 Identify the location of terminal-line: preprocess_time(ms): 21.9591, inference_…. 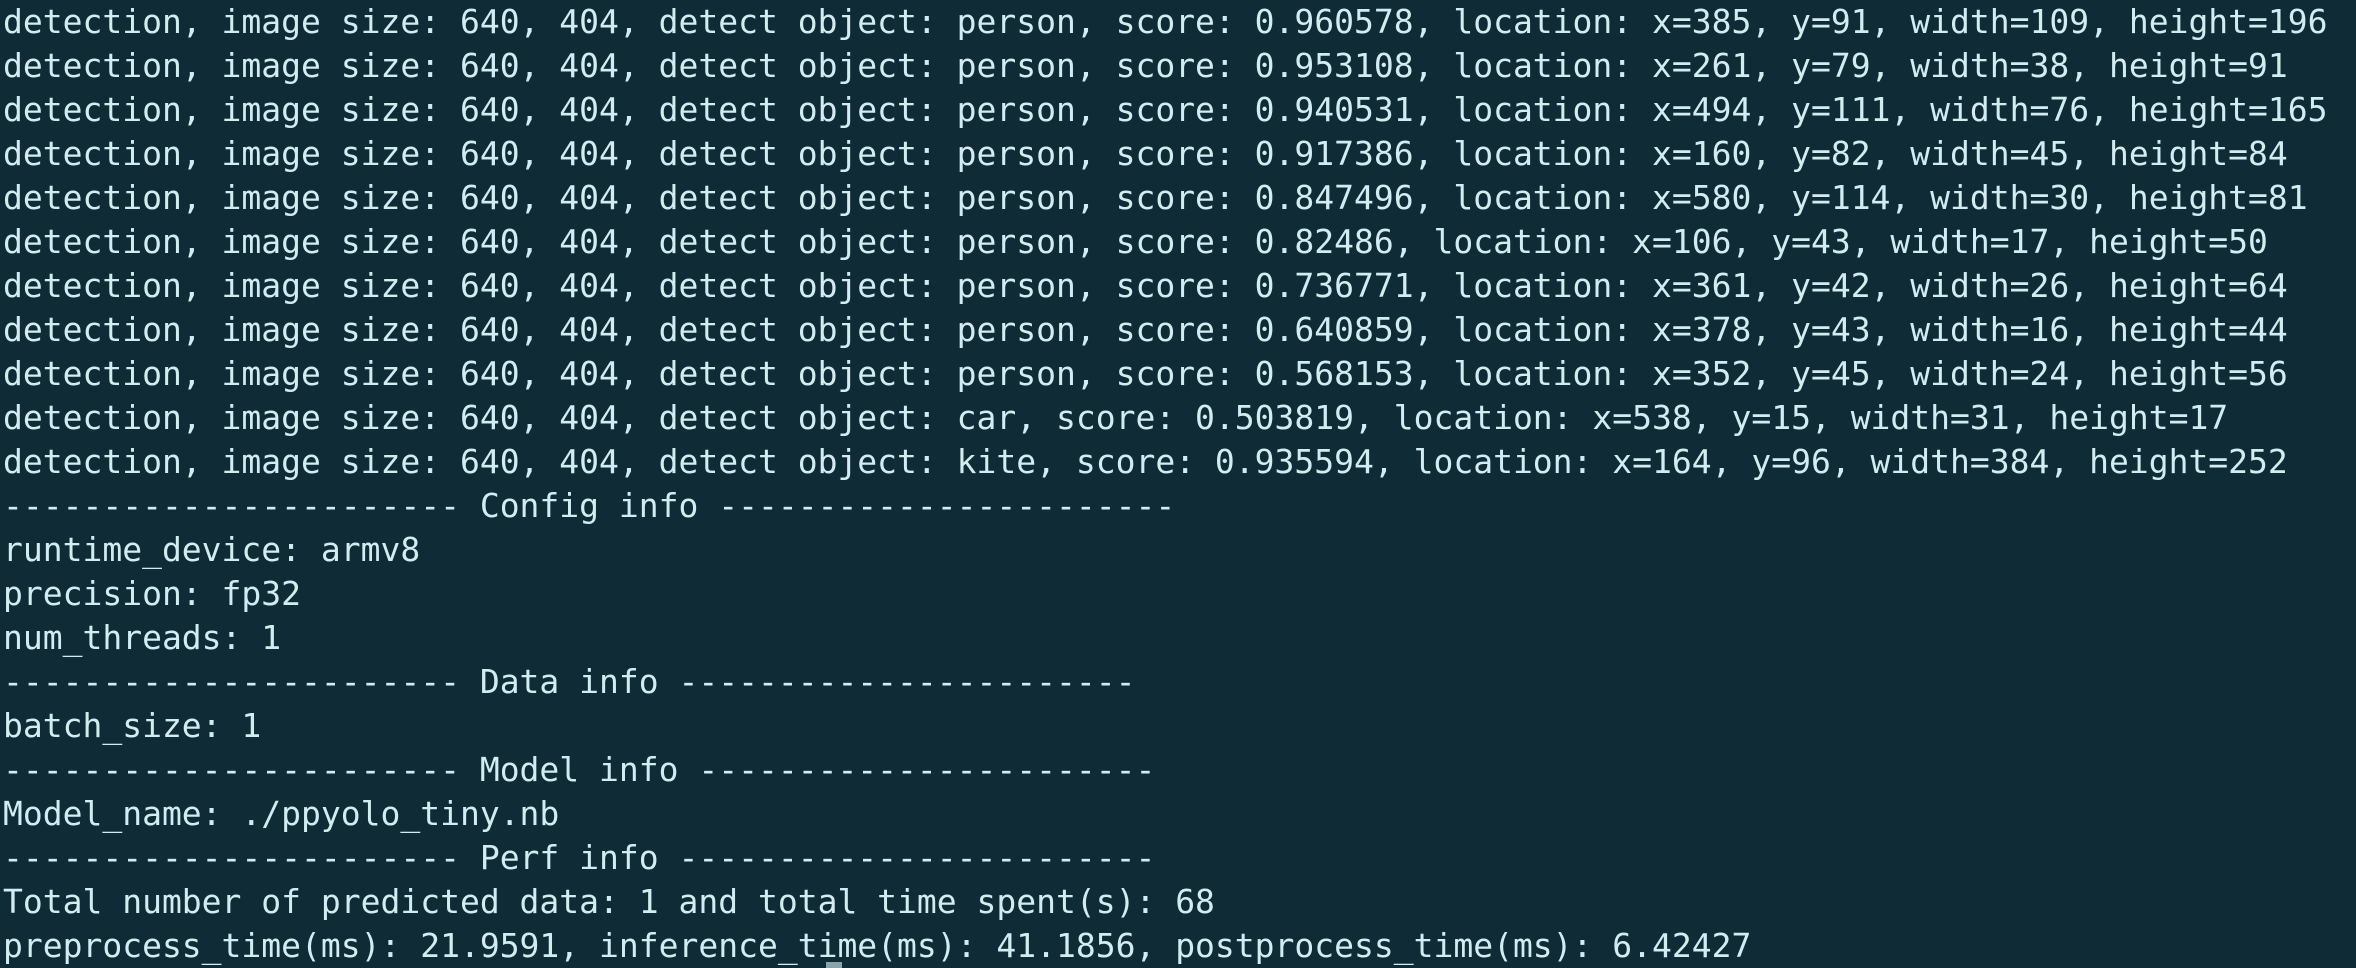
(877, 945).